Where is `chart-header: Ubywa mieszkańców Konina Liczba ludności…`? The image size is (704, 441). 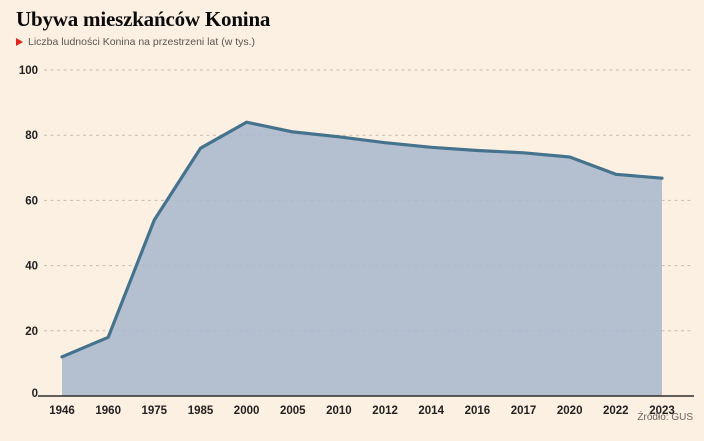 chart-header: Ubywa mieszkańców Konina Liczba ludności… is located at coordinates (143, 27).